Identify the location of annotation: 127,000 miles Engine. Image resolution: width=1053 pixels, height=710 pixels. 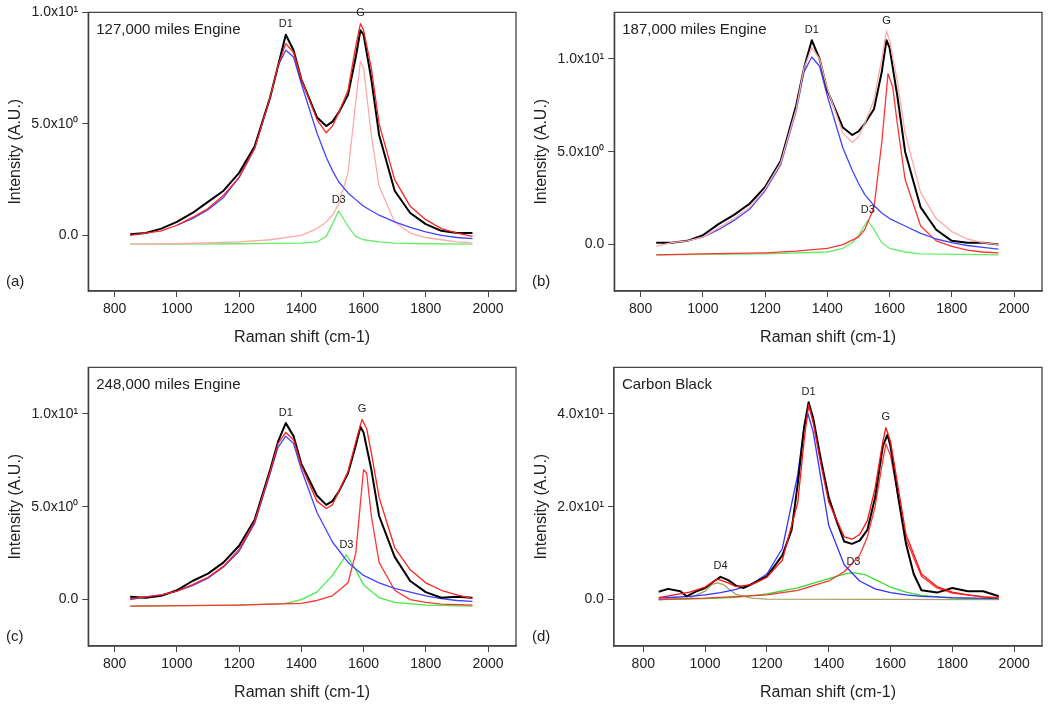
(168, 29).